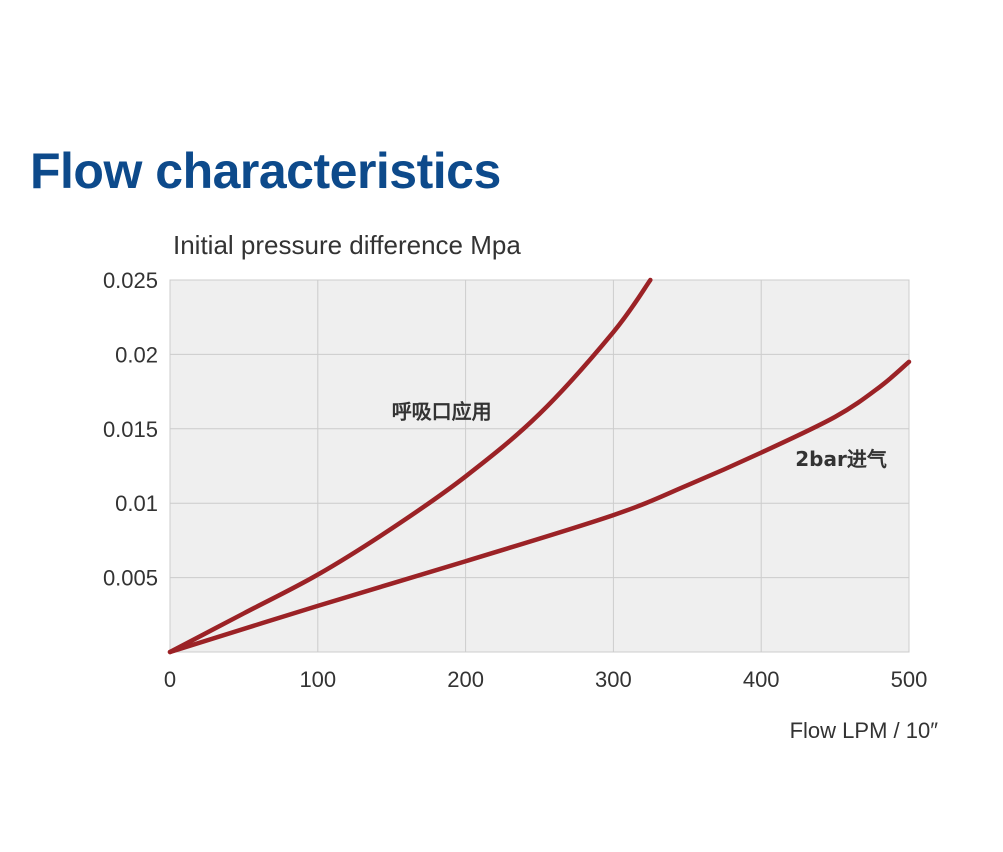 The height and width of the screenshot is (852, 1003). What do you see at coordinates (136, 354) in the screenshot?
I see `y-tick-label: 0.02` at bounding box center [136, 354].